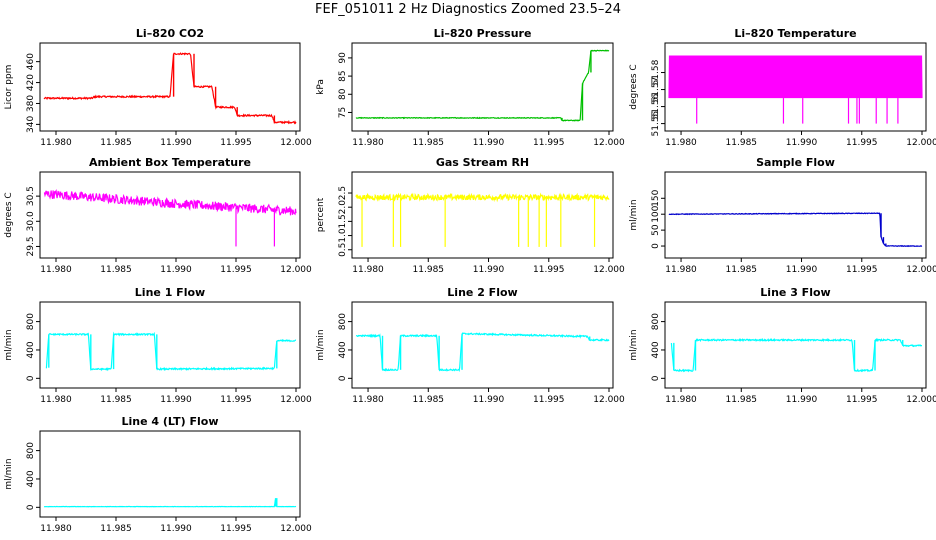 This screenshot has height=540, width=936. I want to click on chart-title: Line 1 Flow, so click(170, 292).